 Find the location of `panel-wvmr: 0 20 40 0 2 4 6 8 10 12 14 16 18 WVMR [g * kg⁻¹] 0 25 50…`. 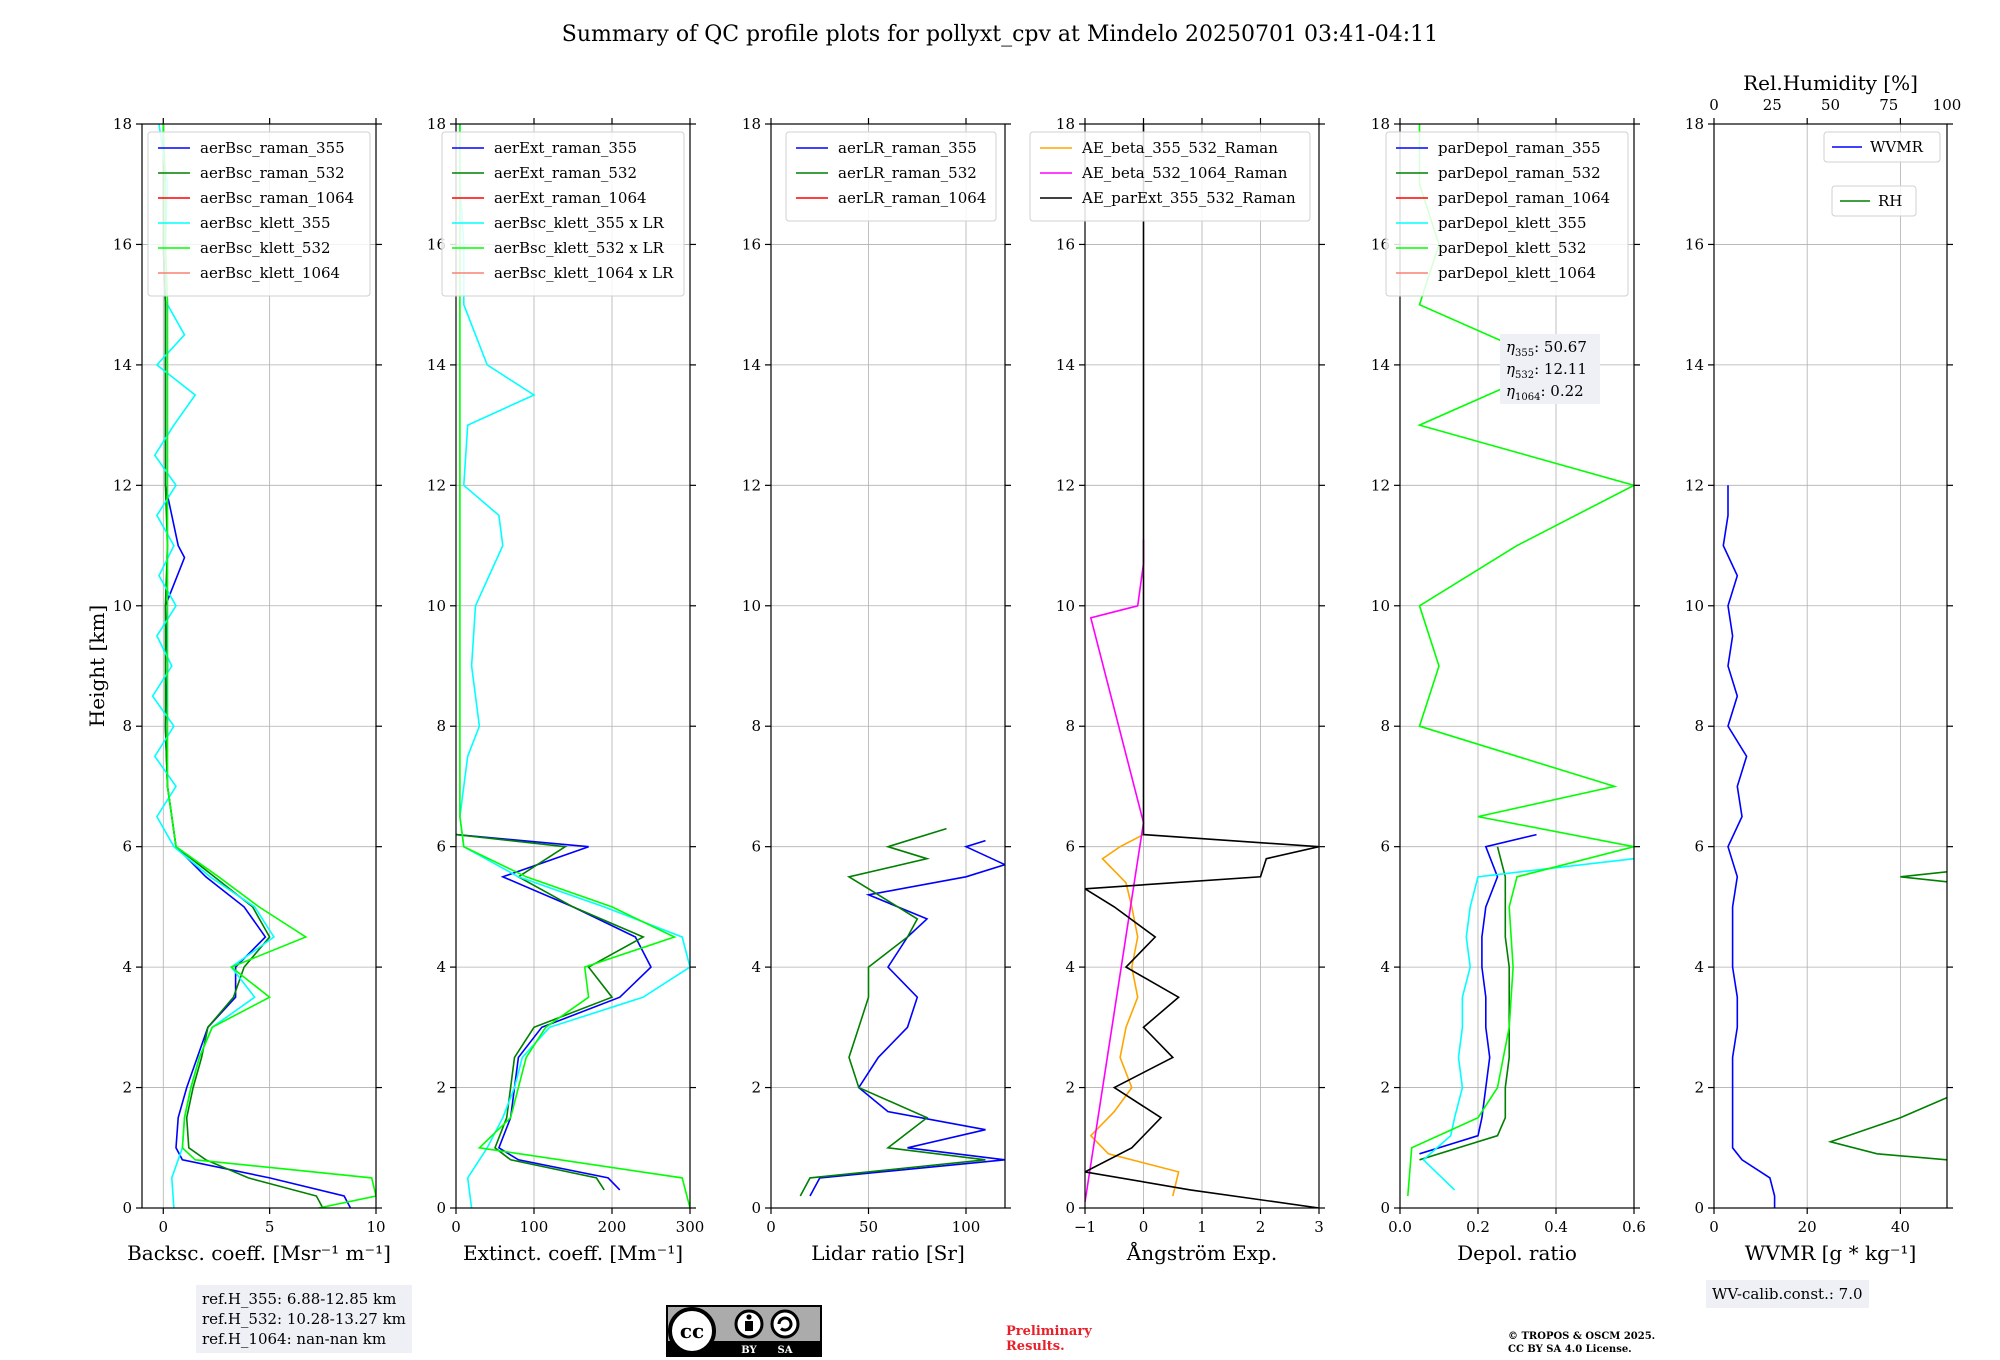

panel-wvmr: 0 20 40 0 2 4 6 8 10 12 14 16 18 WVMR [g * kg⁻¹] 0 25 50… is located at coordinates (1823, 668).